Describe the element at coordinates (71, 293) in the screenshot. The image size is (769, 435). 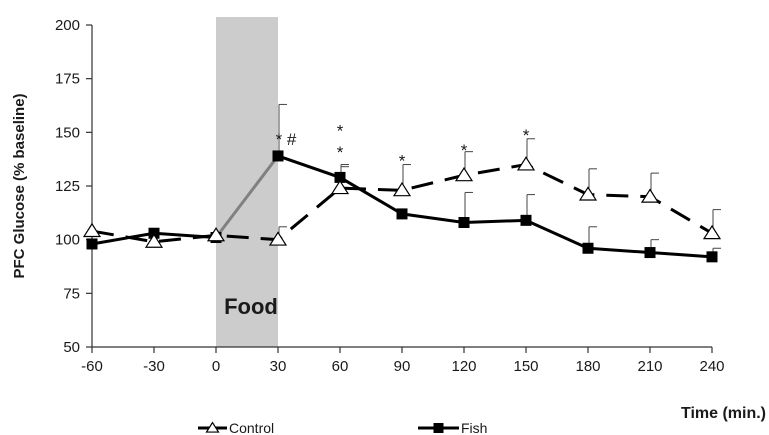
I see `y-tick-label: 75` at that location.